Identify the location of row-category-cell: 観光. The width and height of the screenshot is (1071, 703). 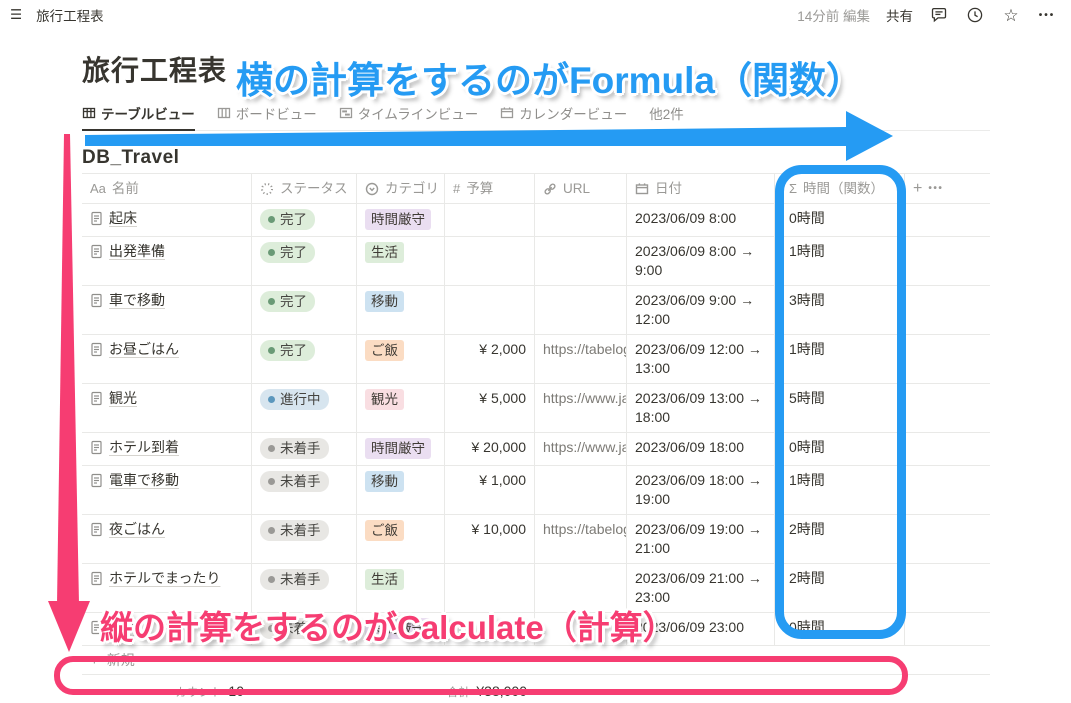
(401, 408).